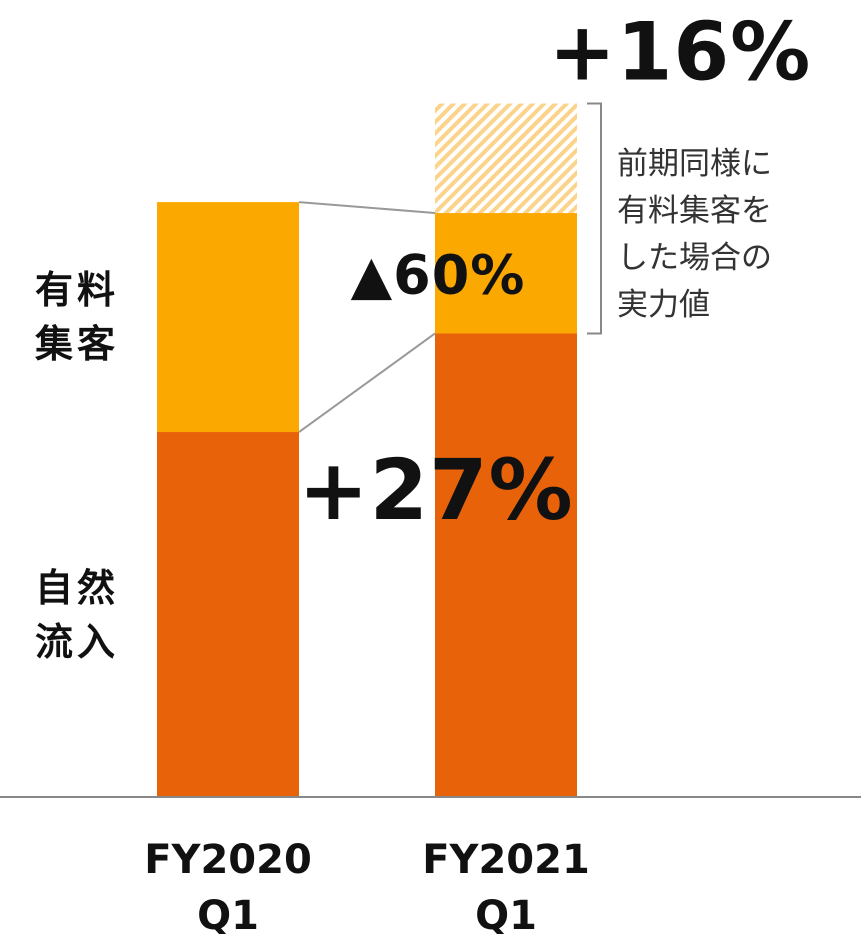 The image size is (861, 934). Describe the element at coordinates (228, 885) in the screenshot. I see `x-tick-label: FY2020 Q1` at that location.